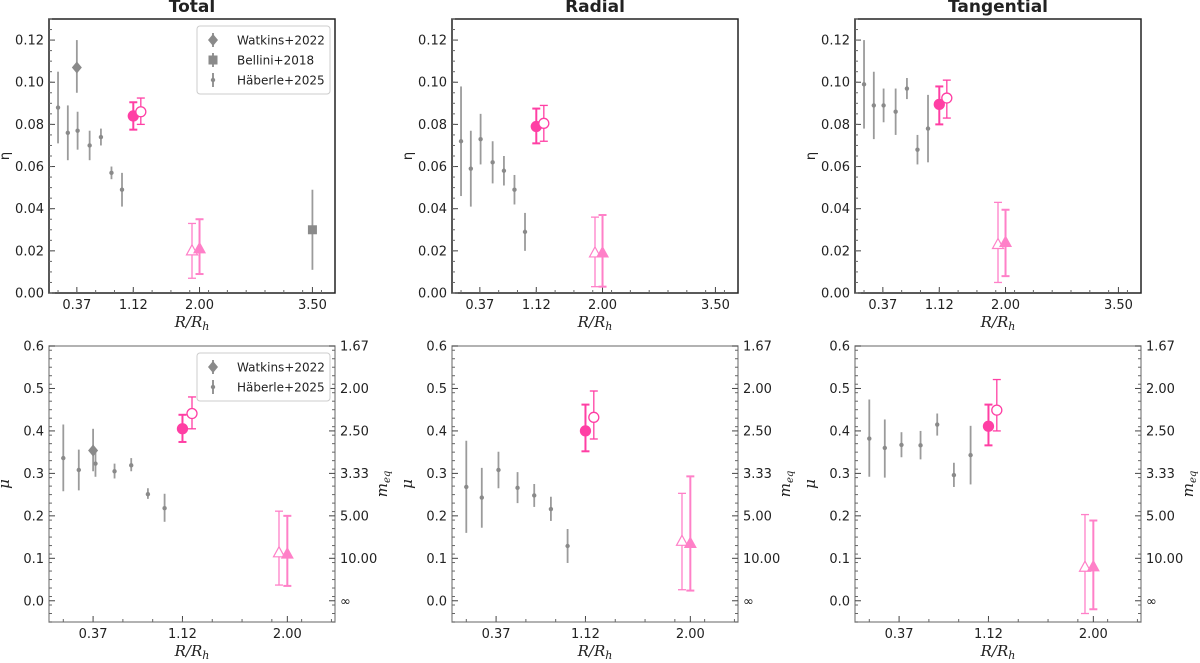 The height and width of the screenshot is (663, 1200). I want to click on y2-tick-label: 10.00, so click(761, 559).